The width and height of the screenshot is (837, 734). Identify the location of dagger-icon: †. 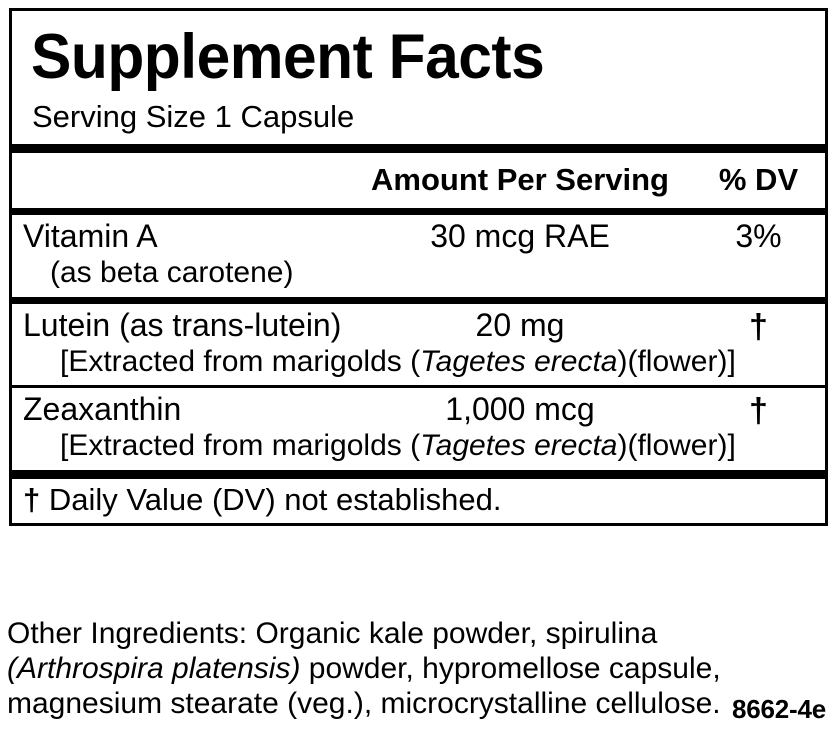
(32, 499).